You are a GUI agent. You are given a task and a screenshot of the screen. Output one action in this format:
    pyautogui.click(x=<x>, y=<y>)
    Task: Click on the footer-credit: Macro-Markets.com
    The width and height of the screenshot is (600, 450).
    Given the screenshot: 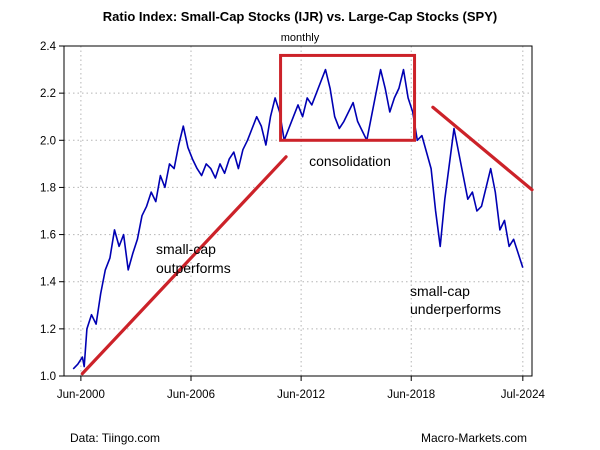 What is the action you would take?
    pyautogui.click(x=474, y=438)
    